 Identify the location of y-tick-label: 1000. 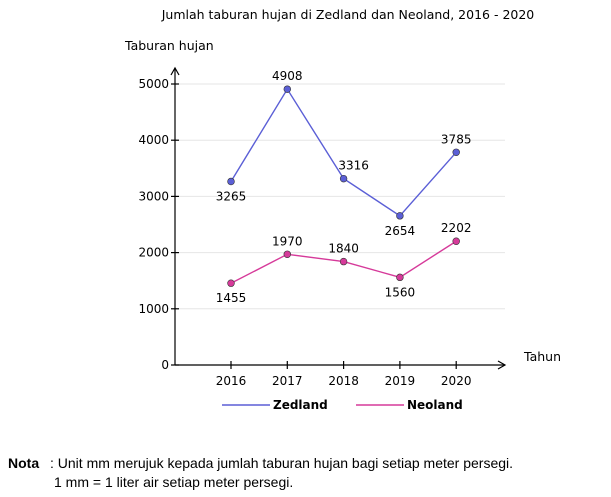
(153, 309).